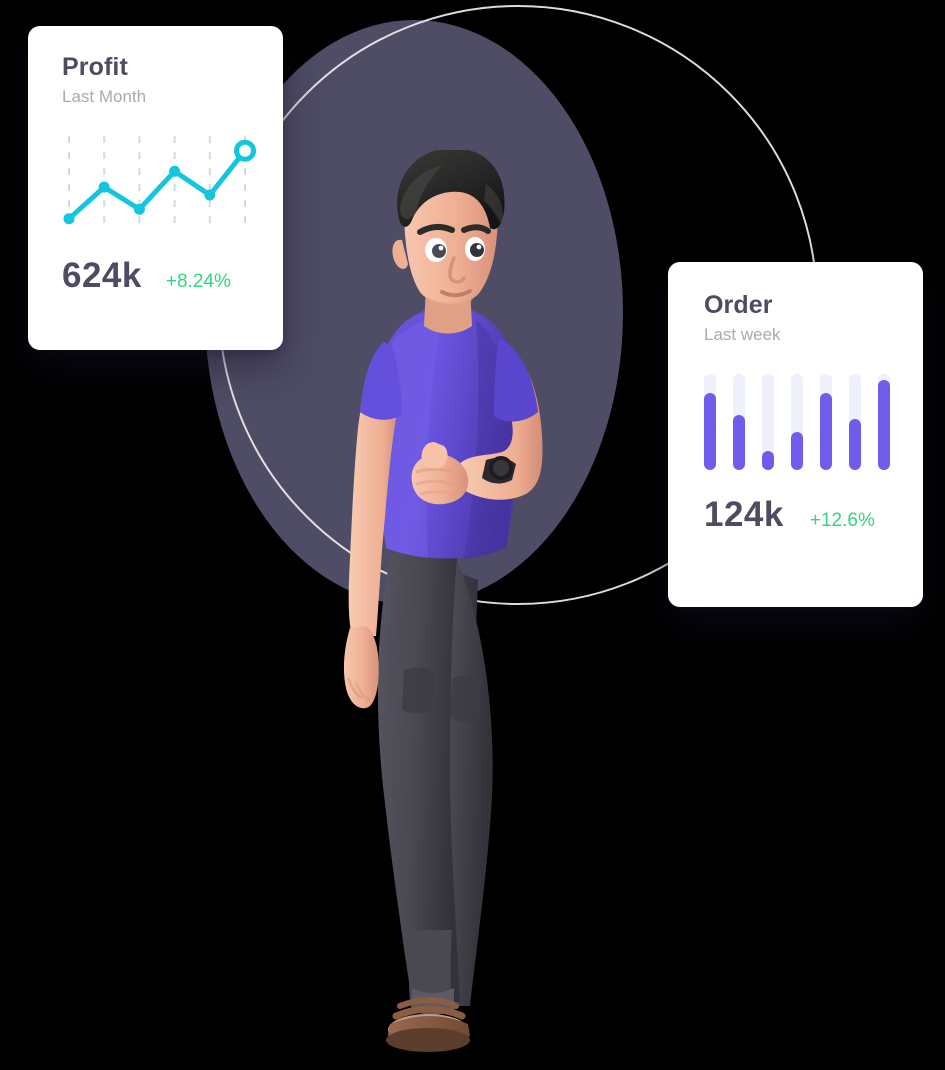 The height and width of the screenshot is (1070, 945). I want to click on bar-track, so click(768, 422).